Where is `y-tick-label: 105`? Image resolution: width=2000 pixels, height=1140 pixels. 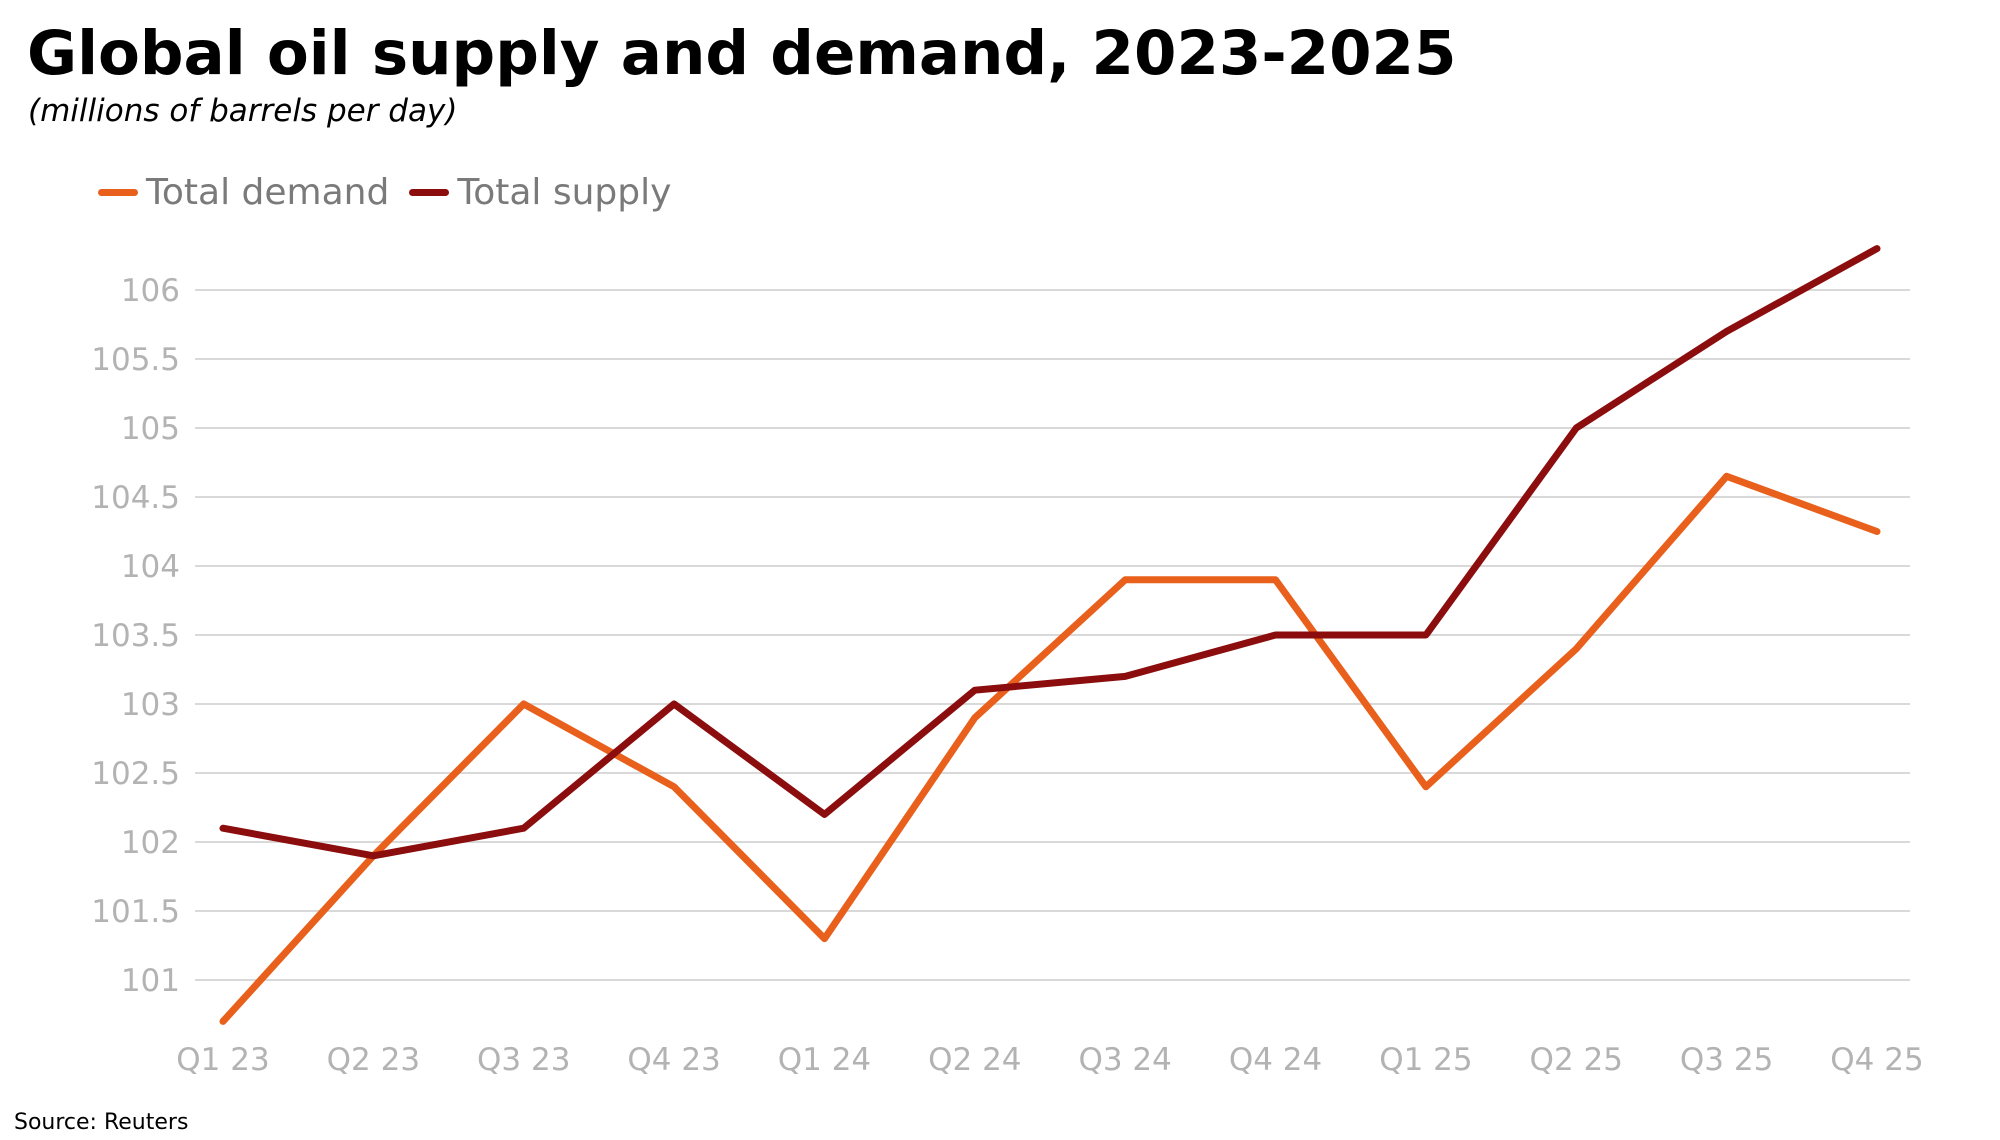 y-tick-label: 105 is located at coordinates (150, 429).